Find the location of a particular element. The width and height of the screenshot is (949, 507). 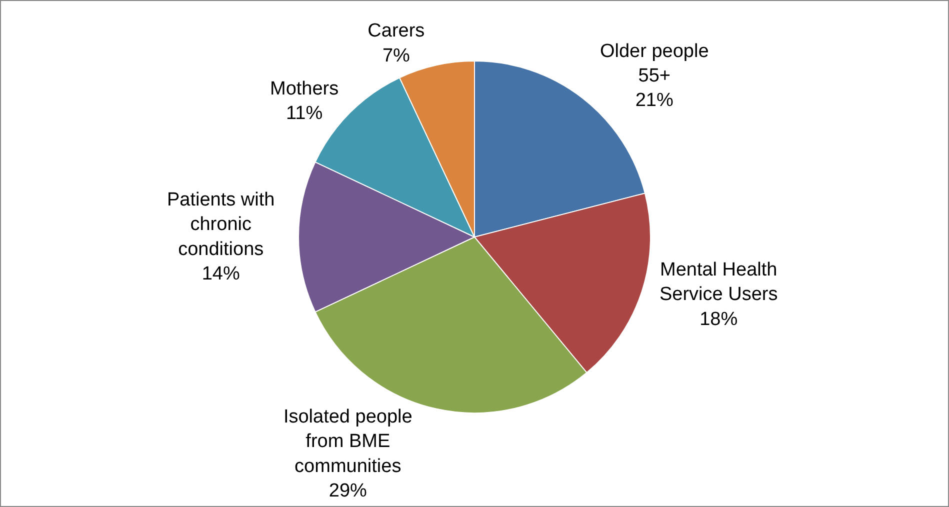

data-label: 14% is located at coordinates (221, 274).